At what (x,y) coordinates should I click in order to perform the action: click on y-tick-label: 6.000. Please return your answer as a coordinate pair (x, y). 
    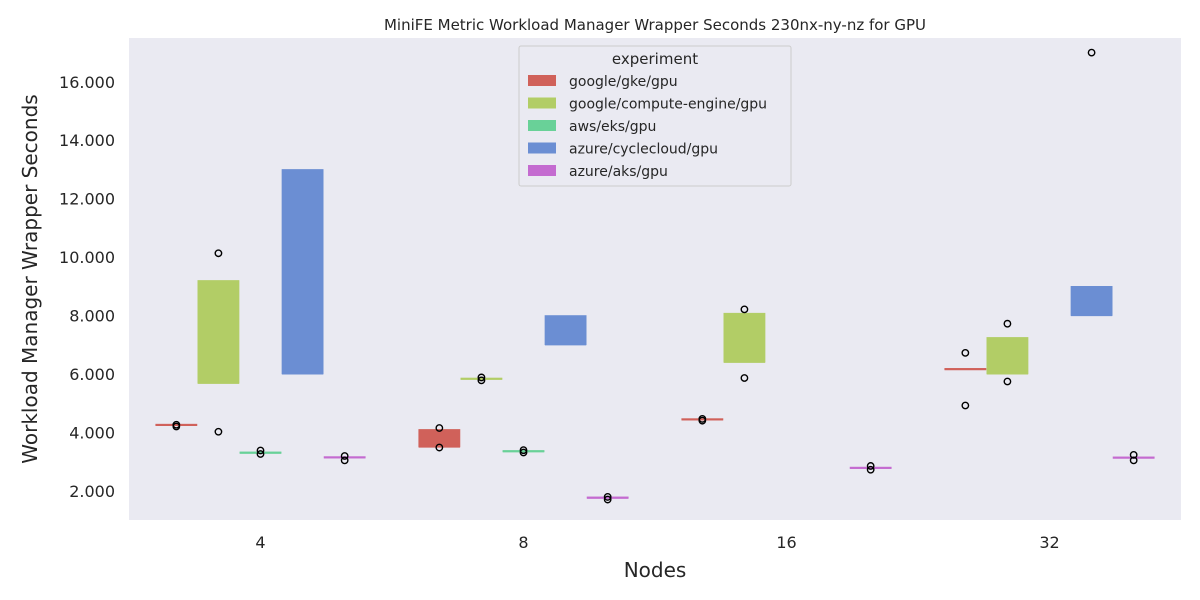
    Looking at the image, I should click on (92, 374).